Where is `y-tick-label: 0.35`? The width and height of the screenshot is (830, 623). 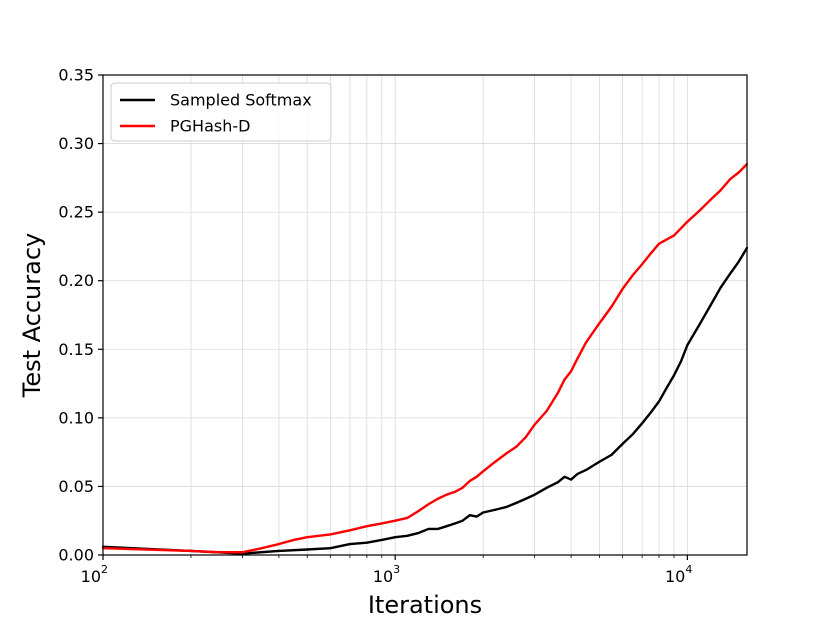 y-tick-label: 0.35 is located at coordinates (76, 75).